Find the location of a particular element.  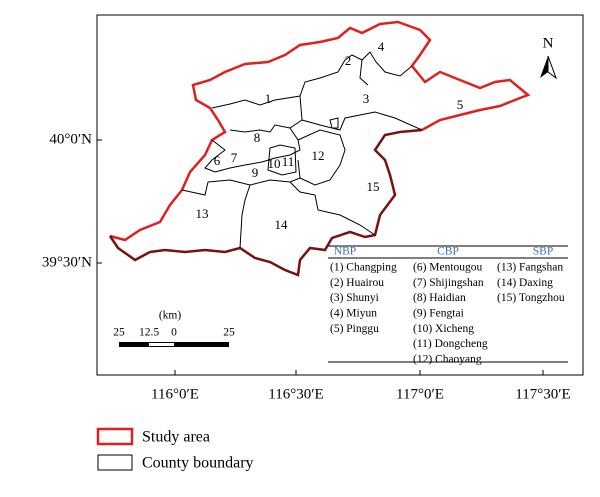

region-label: 13 is located at coordinates (202, 213).